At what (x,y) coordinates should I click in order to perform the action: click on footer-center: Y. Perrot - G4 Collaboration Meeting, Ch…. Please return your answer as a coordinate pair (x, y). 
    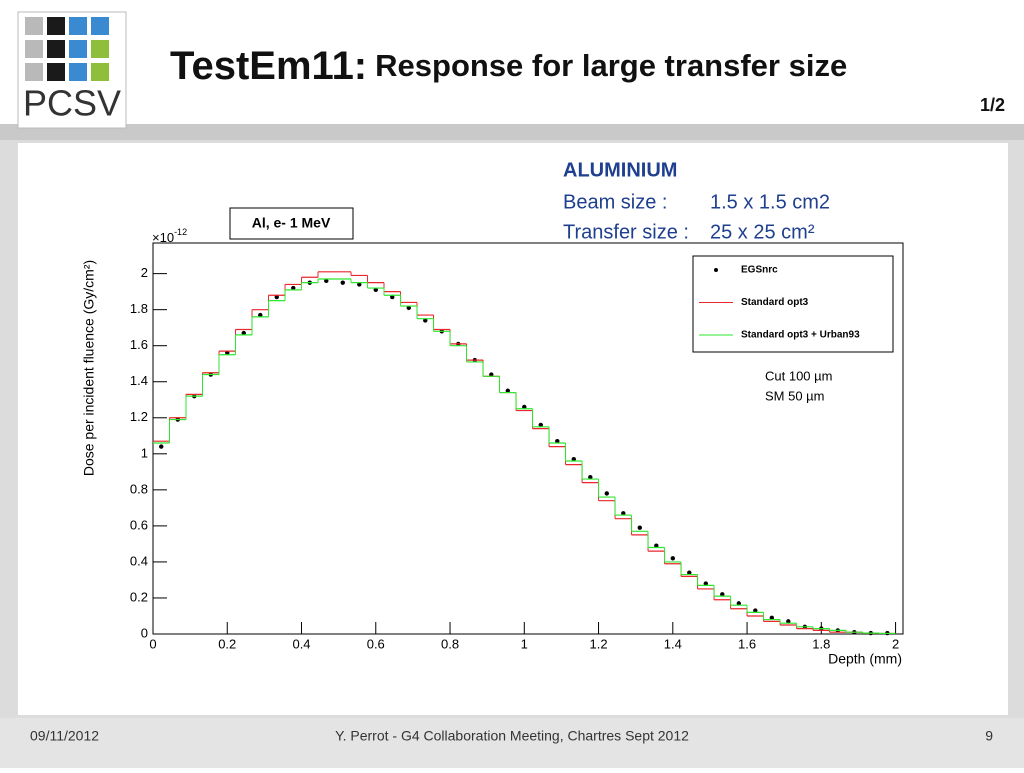
    Looking at the image, I should click on (512, 736).